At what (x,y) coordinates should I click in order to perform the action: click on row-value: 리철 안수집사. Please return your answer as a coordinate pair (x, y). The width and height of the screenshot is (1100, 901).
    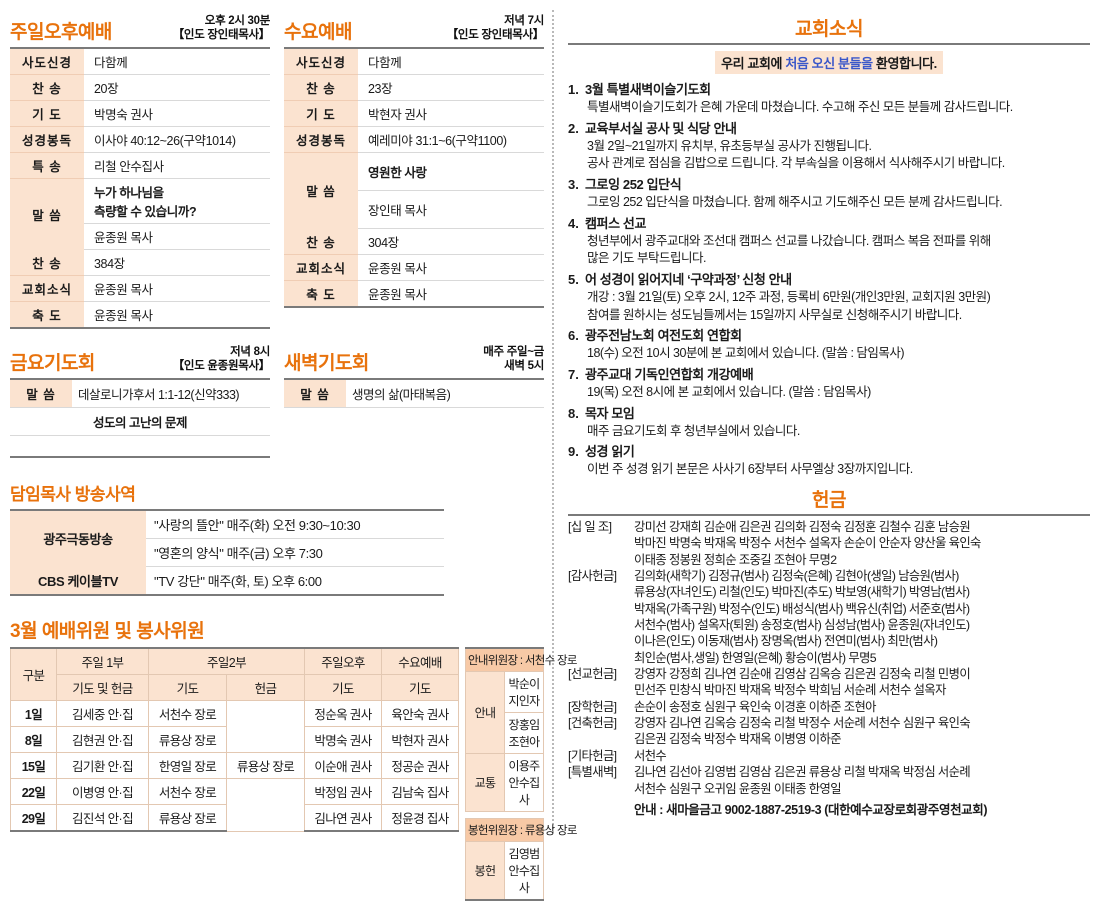
    Looking at the image, I should click on (177, 165).